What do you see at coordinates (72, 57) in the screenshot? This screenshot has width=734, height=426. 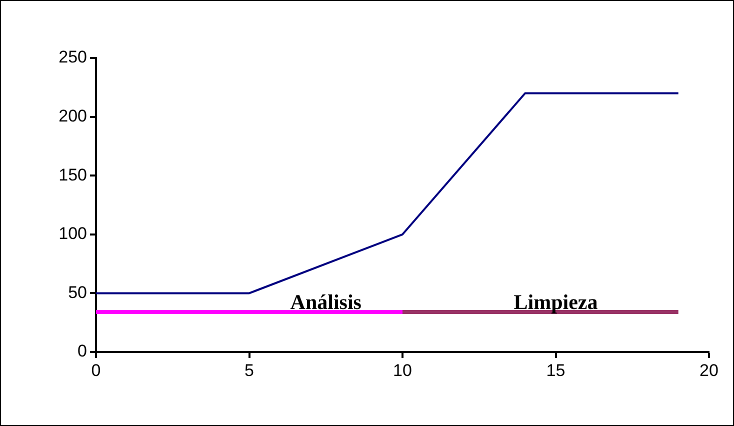 I see `y-tick-label: 250` at bounding box center [72, 57].